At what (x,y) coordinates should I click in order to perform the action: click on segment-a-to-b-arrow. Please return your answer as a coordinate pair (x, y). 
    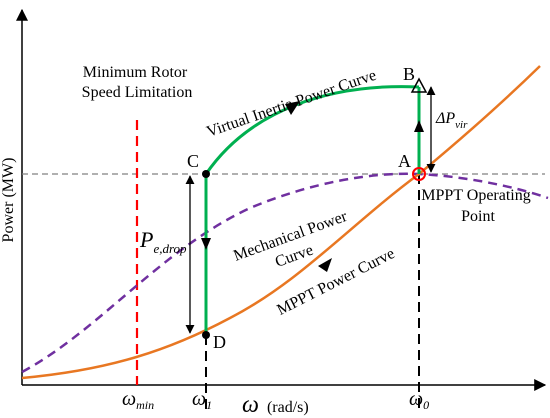
    Looking at the image, I should click on (419, 126).